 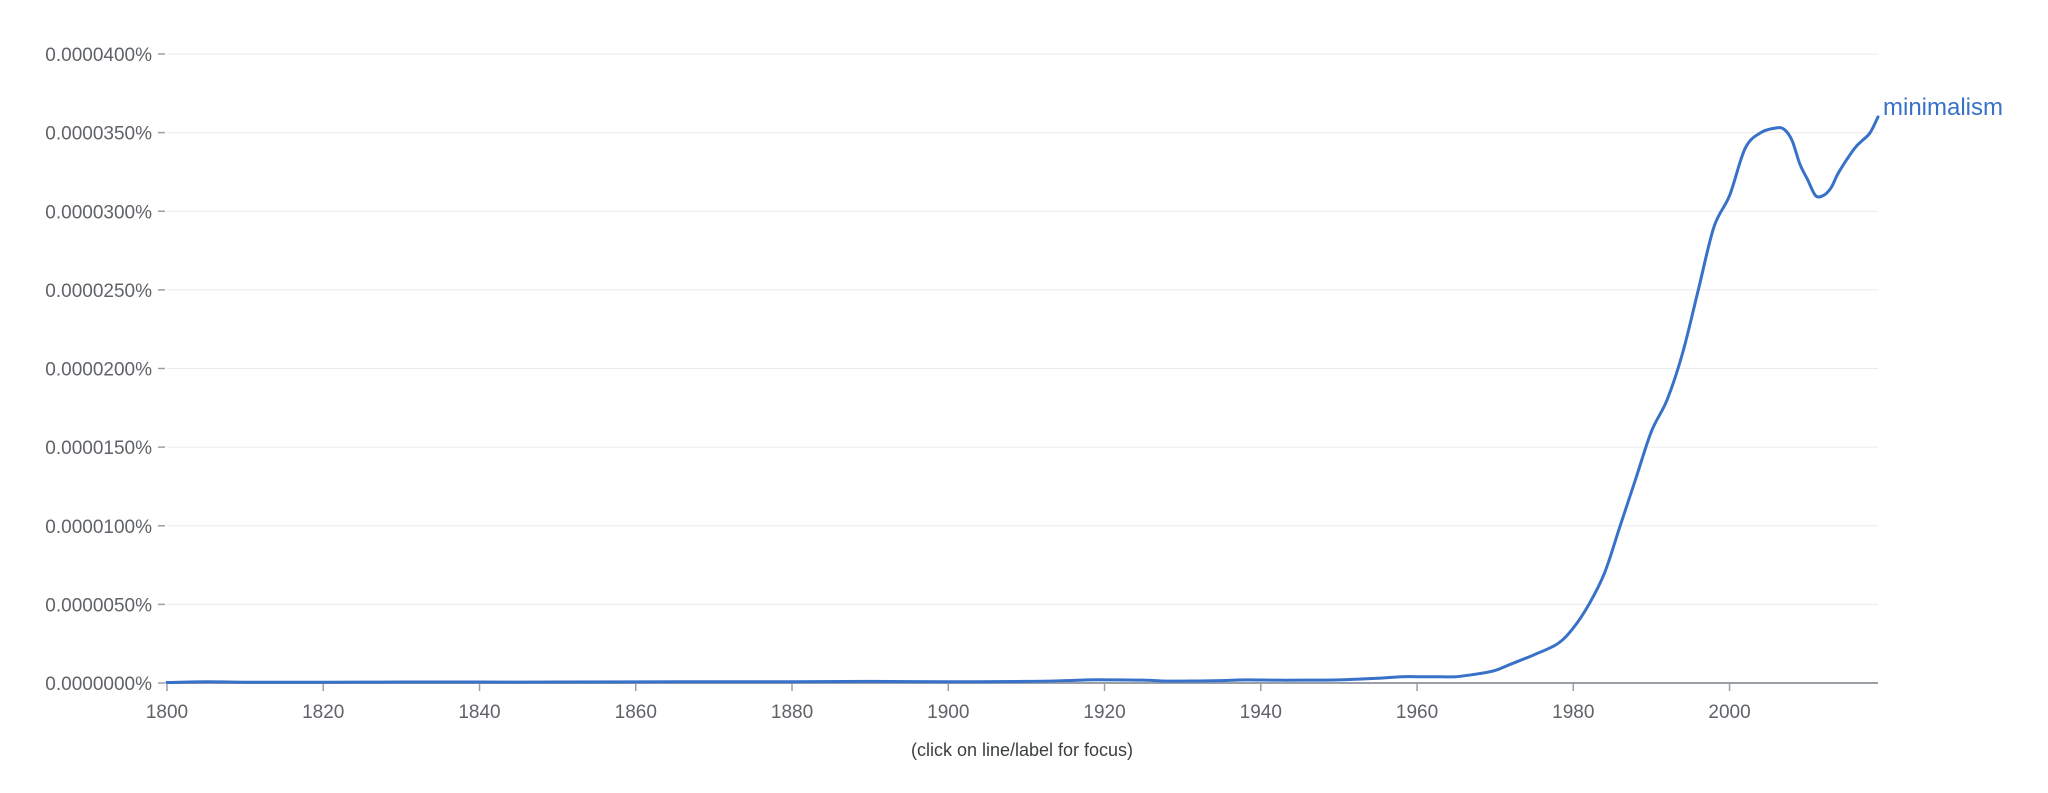 I want to click on x-tick-label: 1840, so click(x=479, y=712).